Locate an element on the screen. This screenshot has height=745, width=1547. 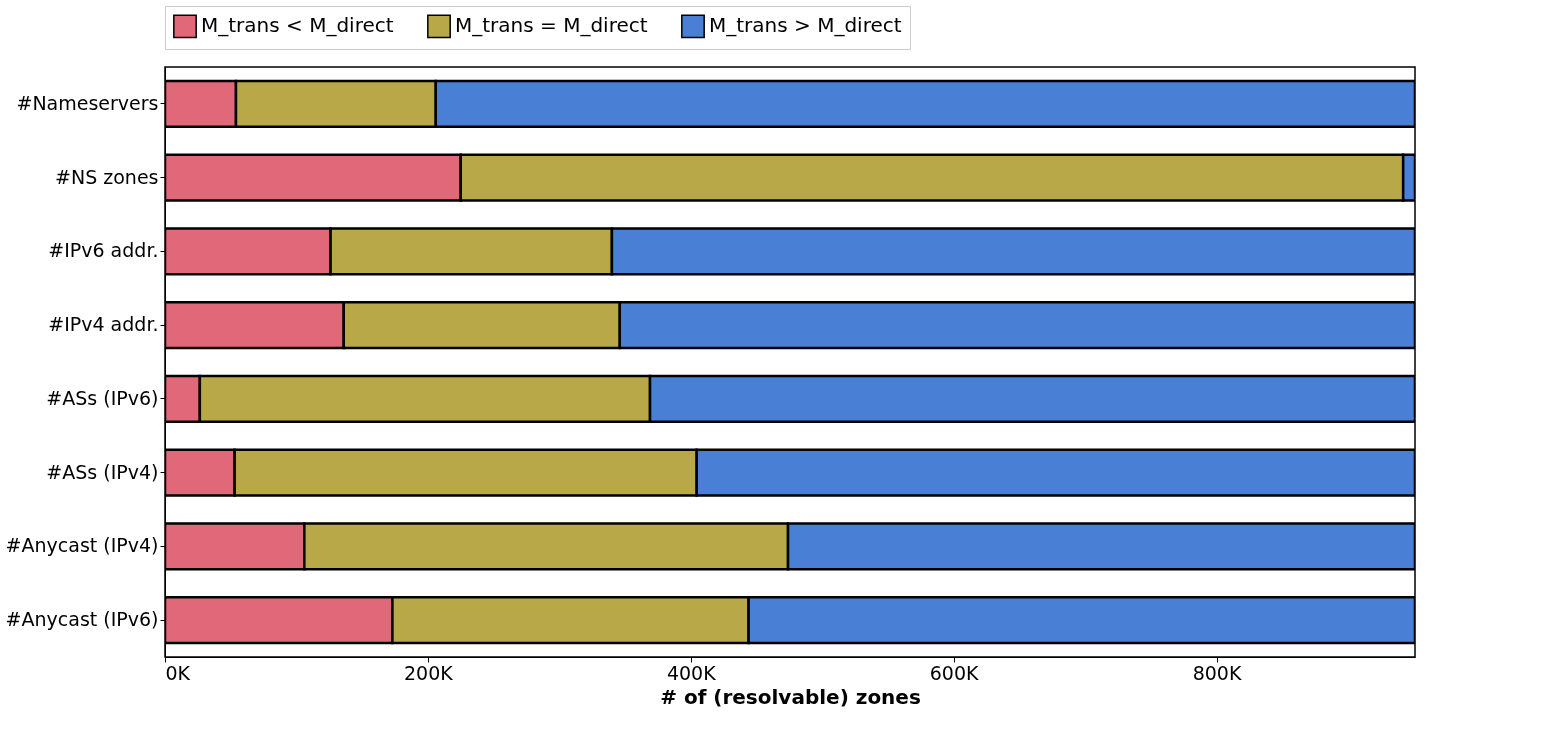
y-tick-label: #Nameservers is located at coordinates (87, 102).